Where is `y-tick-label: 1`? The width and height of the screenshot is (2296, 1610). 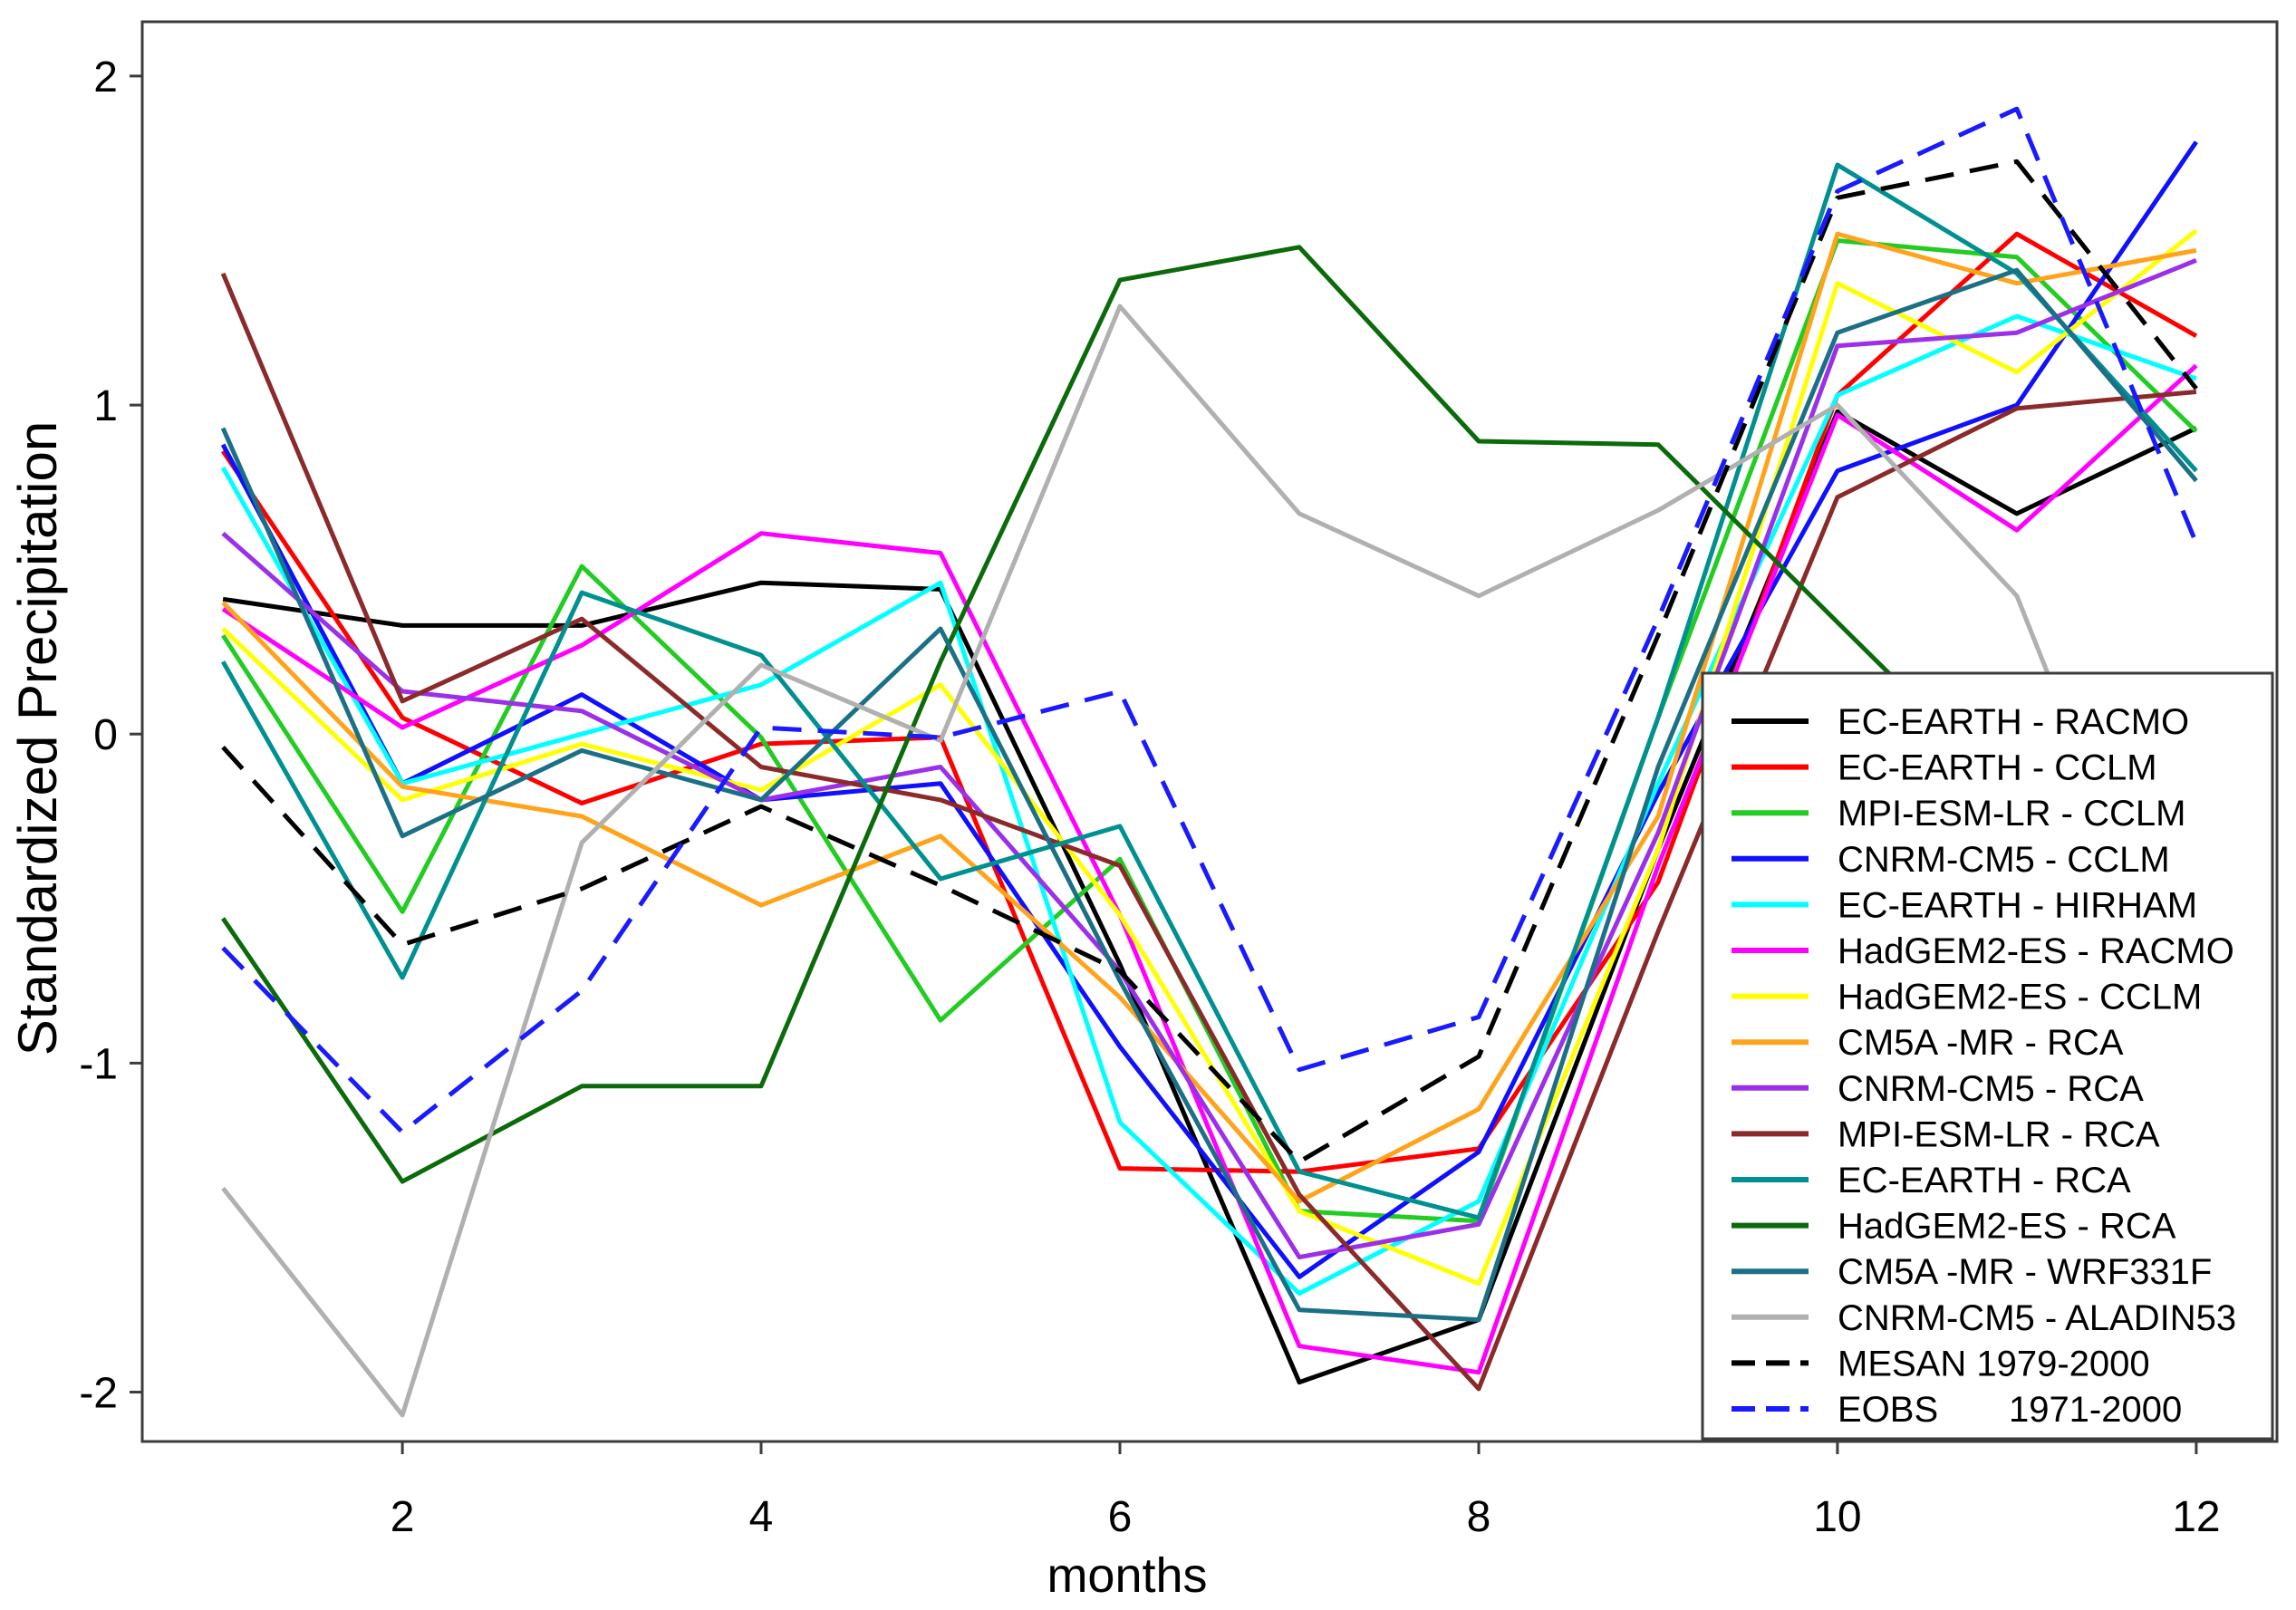
y-tick-label: 1 is located at coordinates (106, 406).